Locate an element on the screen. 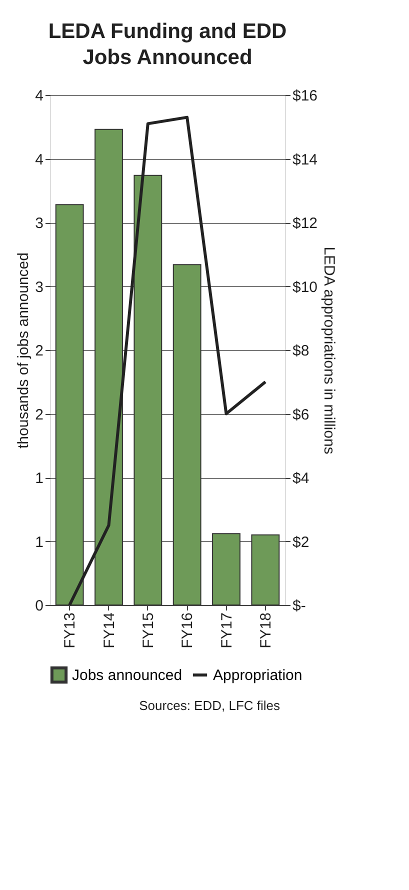 The image size is (409, 890). x-tick-label: FY16 is located at coordinates (187, 630).